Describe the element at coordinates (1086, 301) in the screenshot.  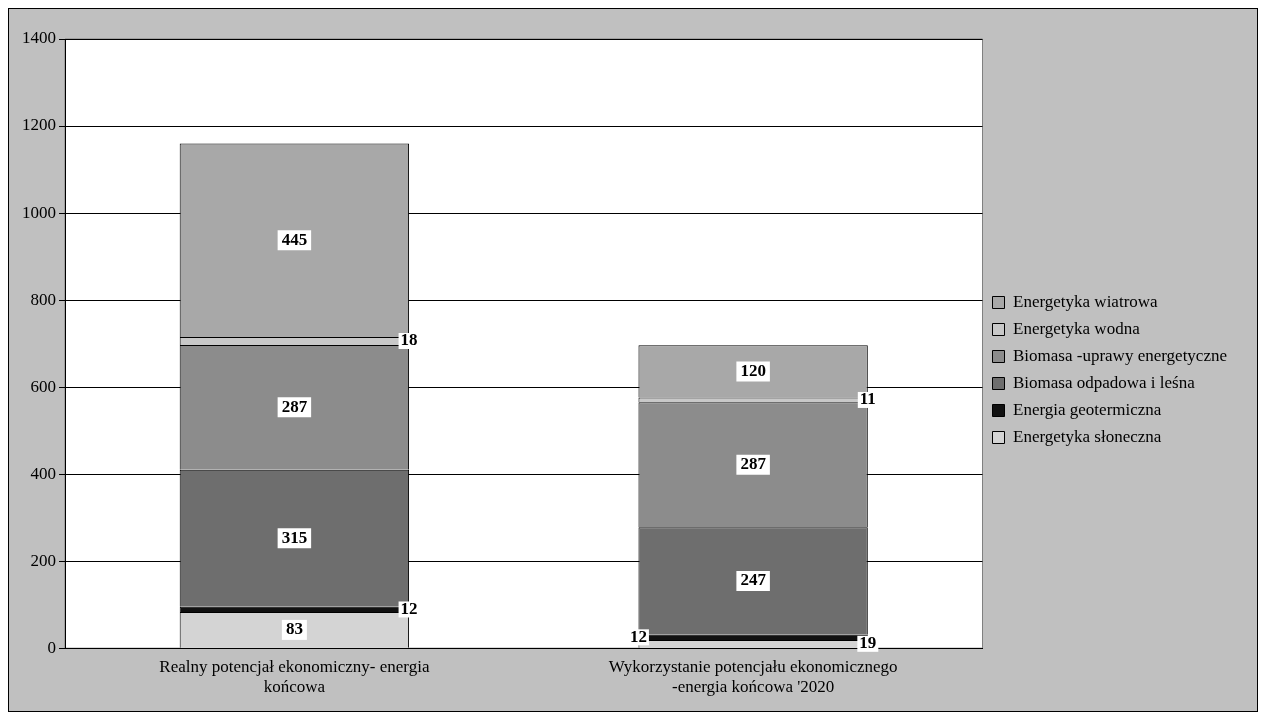
I see `legend-label: Energetyka wiatrowa` at that location.